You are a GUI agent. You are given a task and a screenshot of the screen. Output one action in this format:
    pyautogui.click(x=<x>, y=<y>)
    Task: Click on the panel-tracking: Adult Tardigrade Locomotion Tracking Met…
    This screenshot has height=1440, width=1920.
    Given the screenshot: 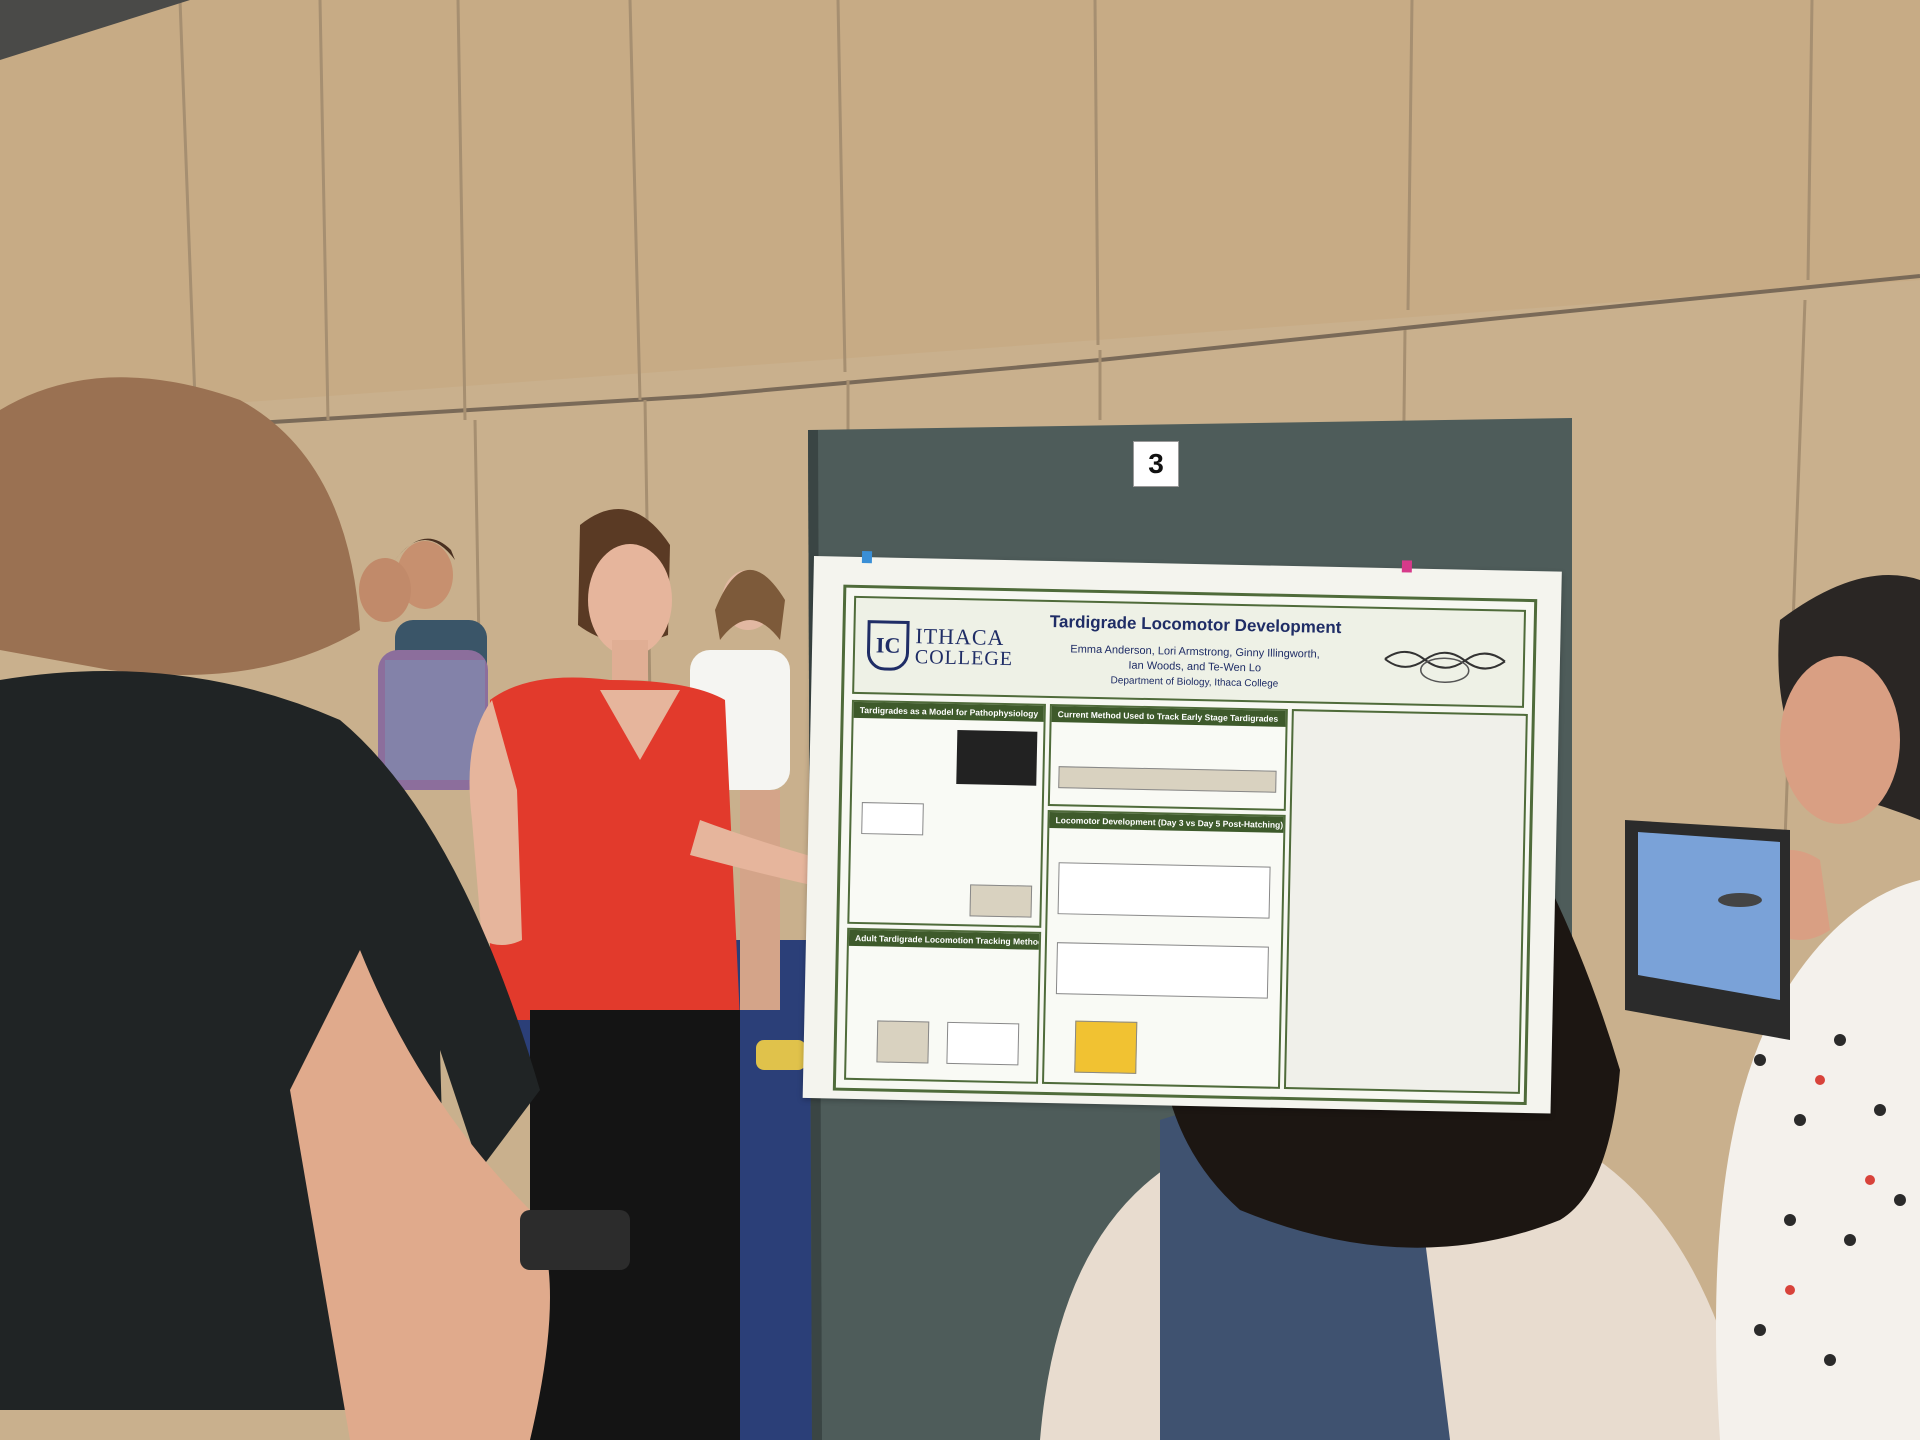 What is the action you would take?
    pyautogui.click(x=943, y=1005)
    